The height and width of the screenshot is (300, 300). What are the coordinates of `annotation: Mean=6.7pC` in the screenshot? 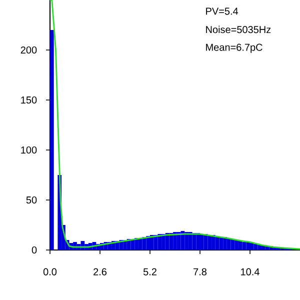 It's located at (234, 48).